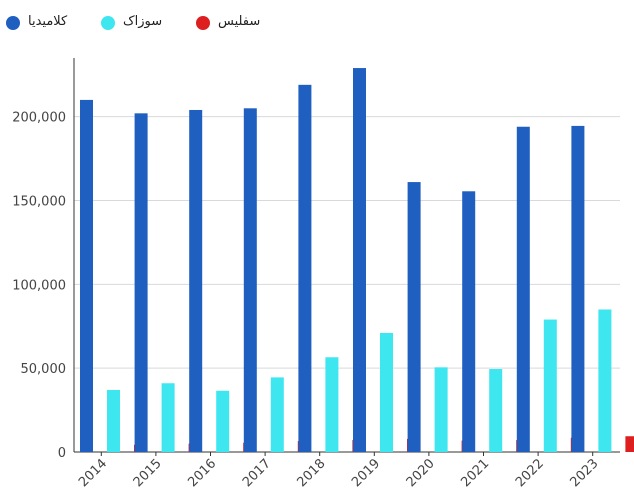 Image resolution: width=634 pixels, height=496 pixels. I want to click on y-tick-label-0: 0, so click(62, 453).